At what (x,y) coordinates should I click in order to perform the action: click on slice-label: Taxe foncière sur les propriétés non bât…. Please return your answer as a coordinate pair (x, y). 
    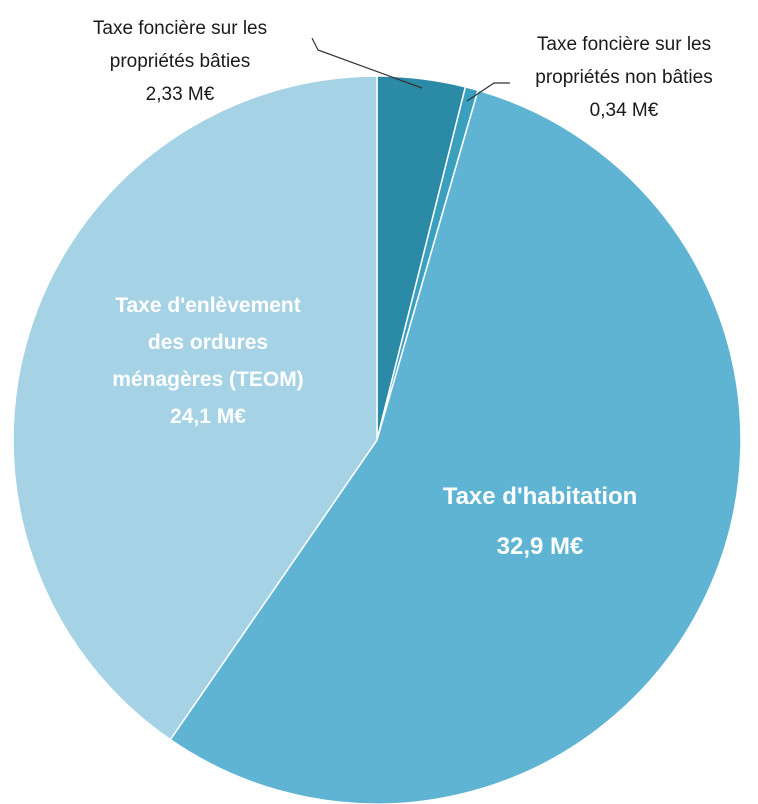
    Looking at the image, I should click on (624, 77).